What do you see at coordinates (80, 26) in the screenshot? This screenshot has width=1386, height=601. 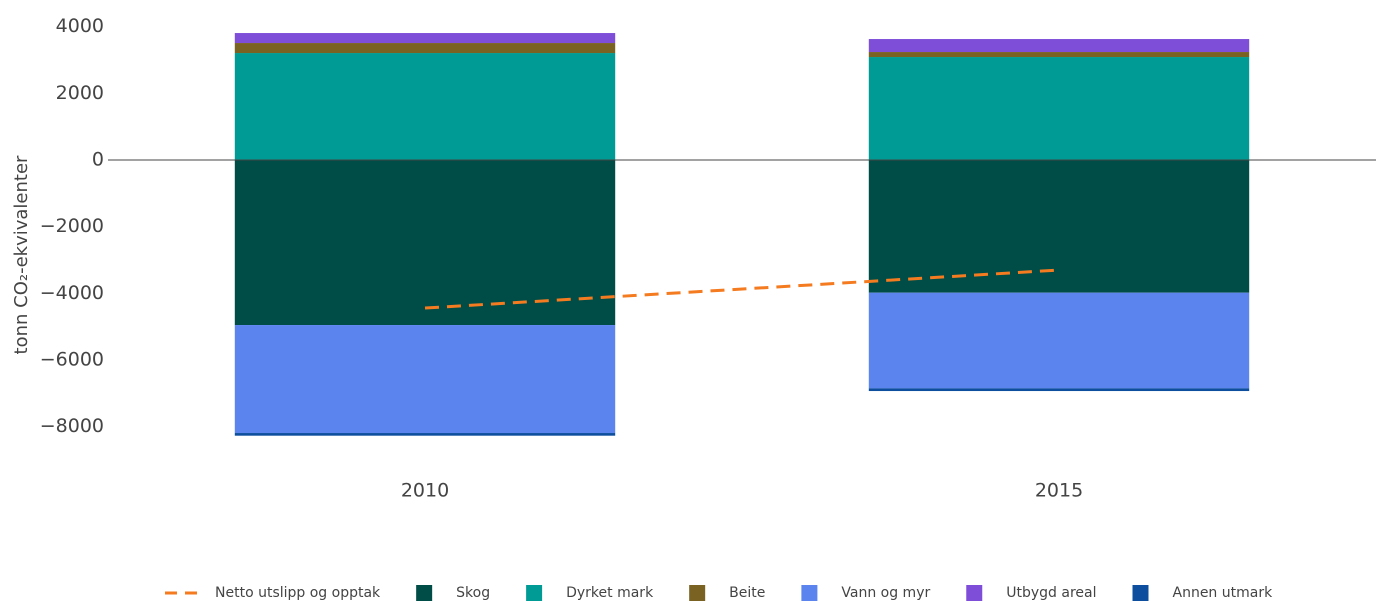 I see `y-tick-label: 4000` at bounding box center [80, 26].